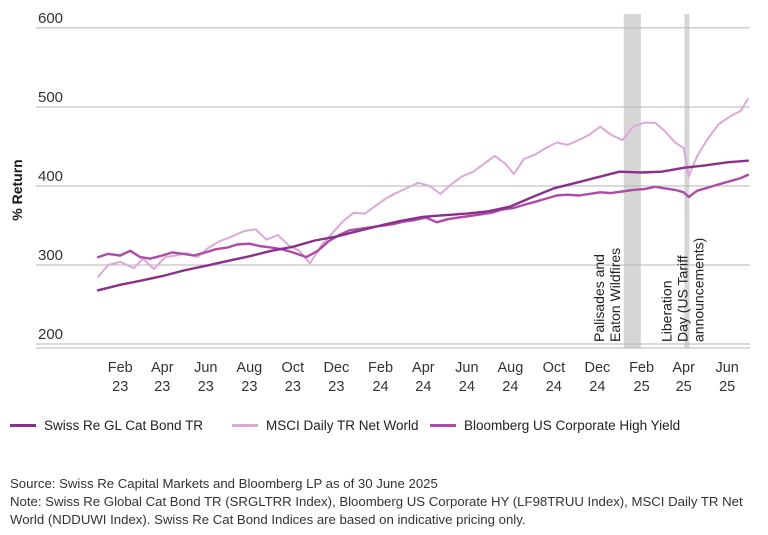 The width and height of the screenshot is (768, 535). What do you see at coordinates (683, 298) in the screenshot?
I see `event-annotation-line: Day (US Tariff` at bounding box center [683, 298].